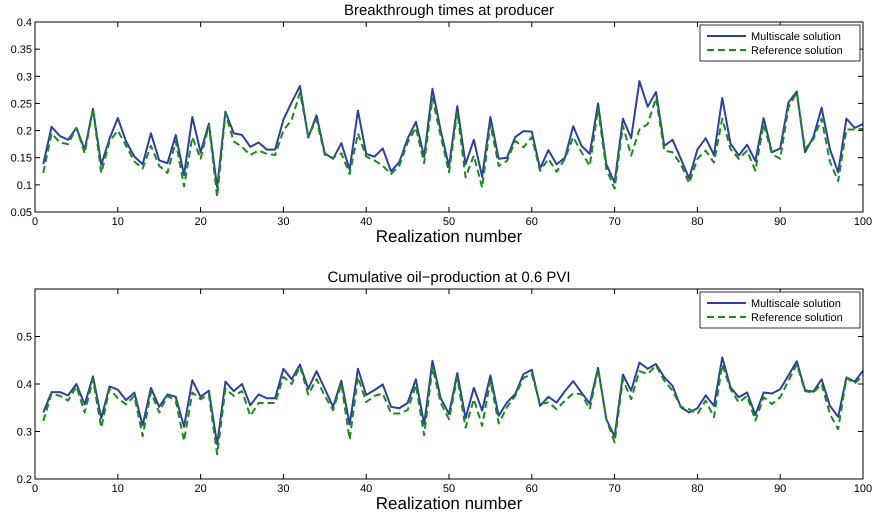 This screenshot has height=527, width=877. I want to click on y-tick-label: 0.1, so click(24, 186).